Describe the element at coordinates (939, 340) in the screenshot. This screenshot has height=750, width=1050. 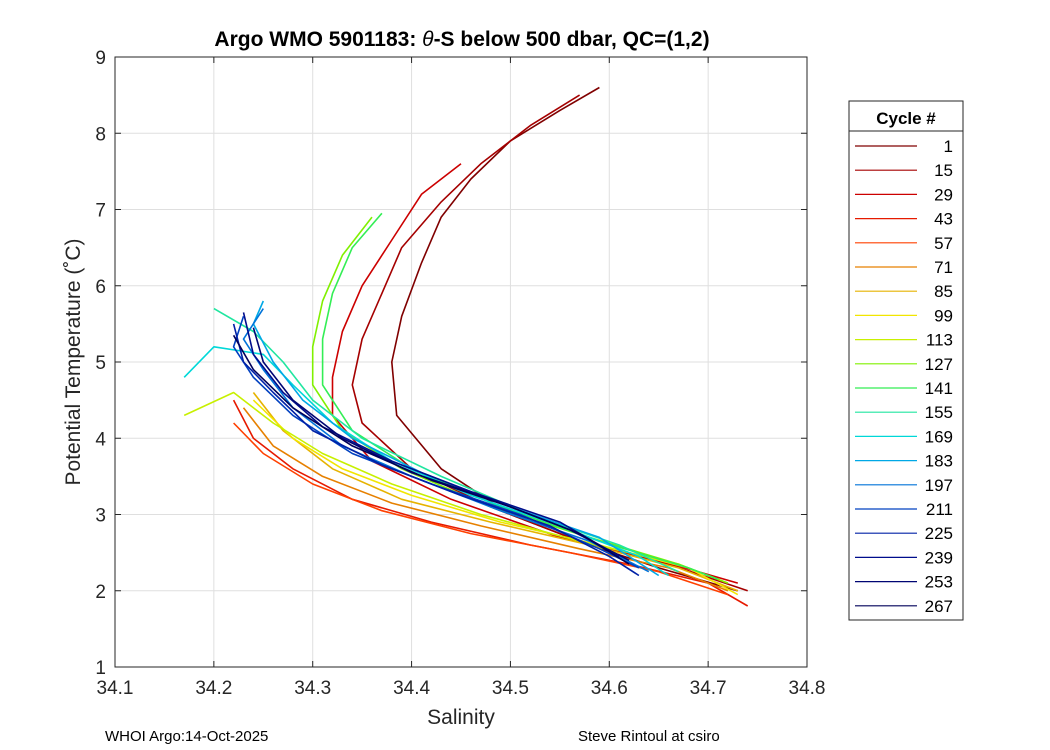
I see `legend-label: 113` at that location.